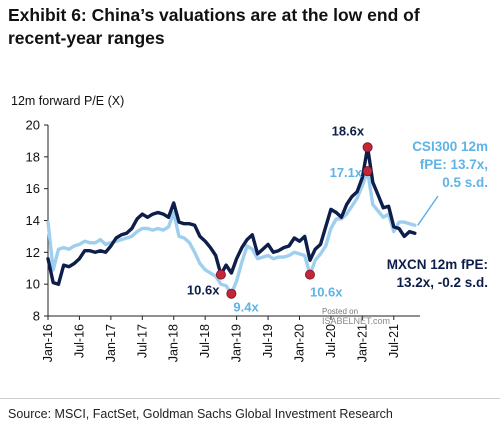 The height and width of the screenshot is (430, 500). Describe the element at coordinates (331, 341) in the screenshot. I see `x-tick-label: Jul-20` at that location.